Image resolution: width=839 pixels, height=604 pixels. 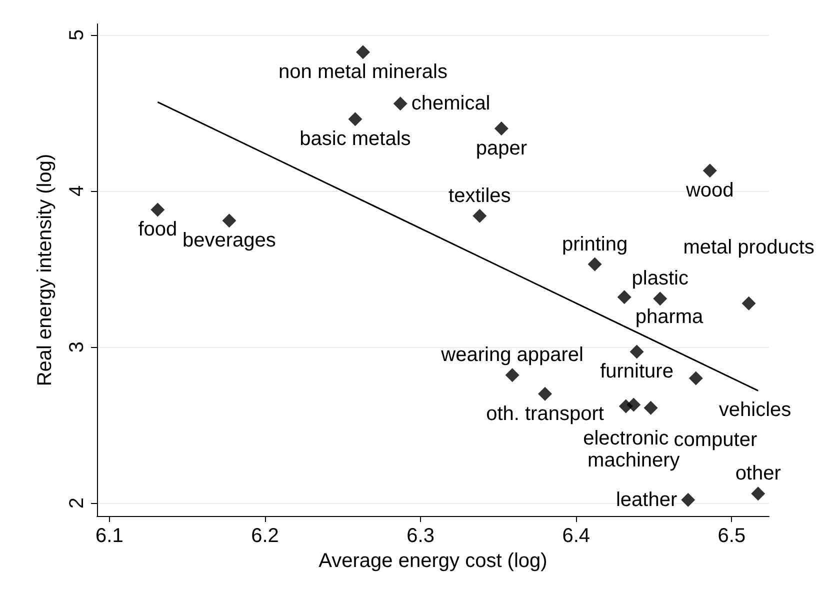 I want to click on y-tick-label: 5, so click(x=77, y=34).